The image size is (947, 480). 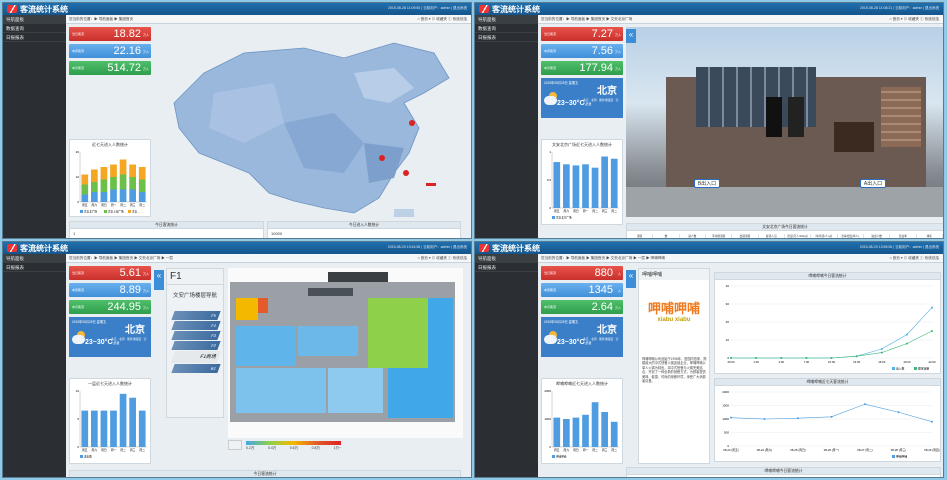 I want to click on x-tick-label: 周一, so click(x=114, y=450).